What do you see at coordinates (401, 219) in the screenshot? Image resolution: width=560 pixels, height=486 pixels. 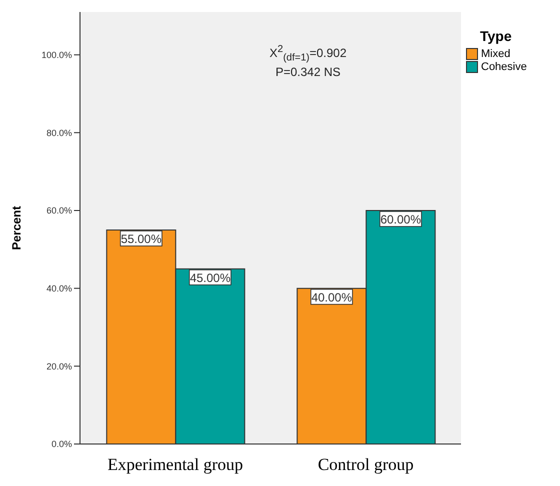 I see `data-label: 60.00%` at bounding box center [401, 219].